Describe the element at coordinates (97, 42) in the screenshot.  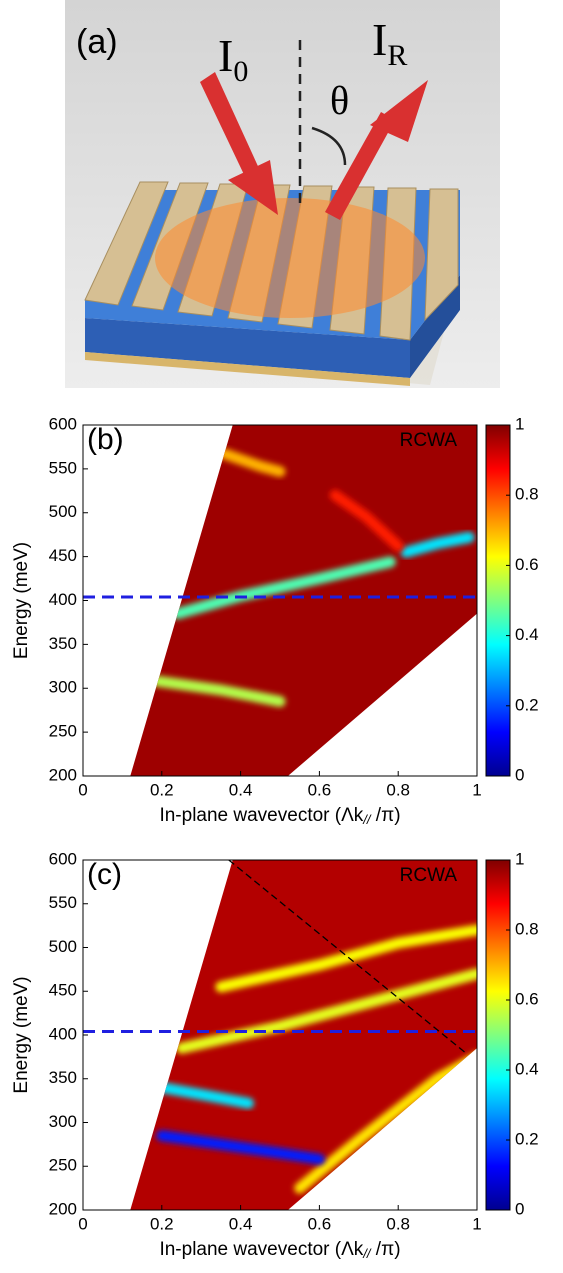
I see `panel-label: (a)` at that location.